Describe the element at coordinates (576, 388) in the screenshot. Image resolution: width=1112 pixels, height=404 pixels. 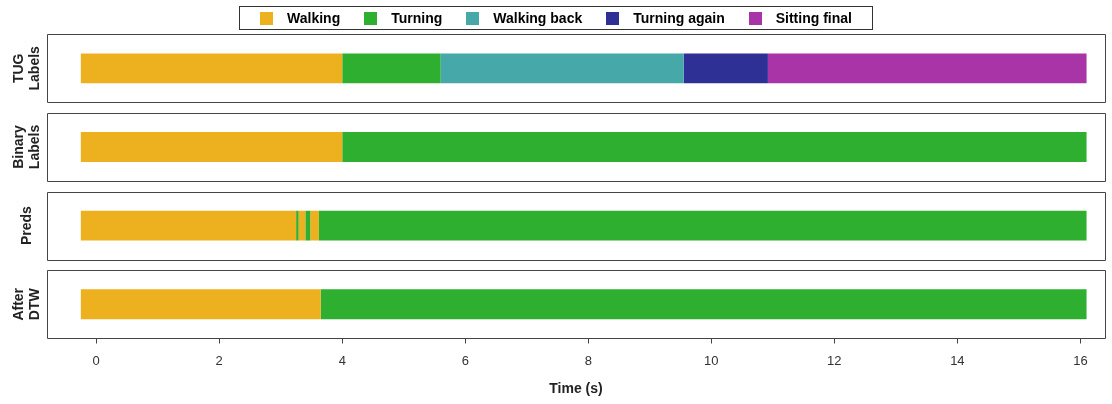
I see `x-axis-title: Time (s)` at that location.